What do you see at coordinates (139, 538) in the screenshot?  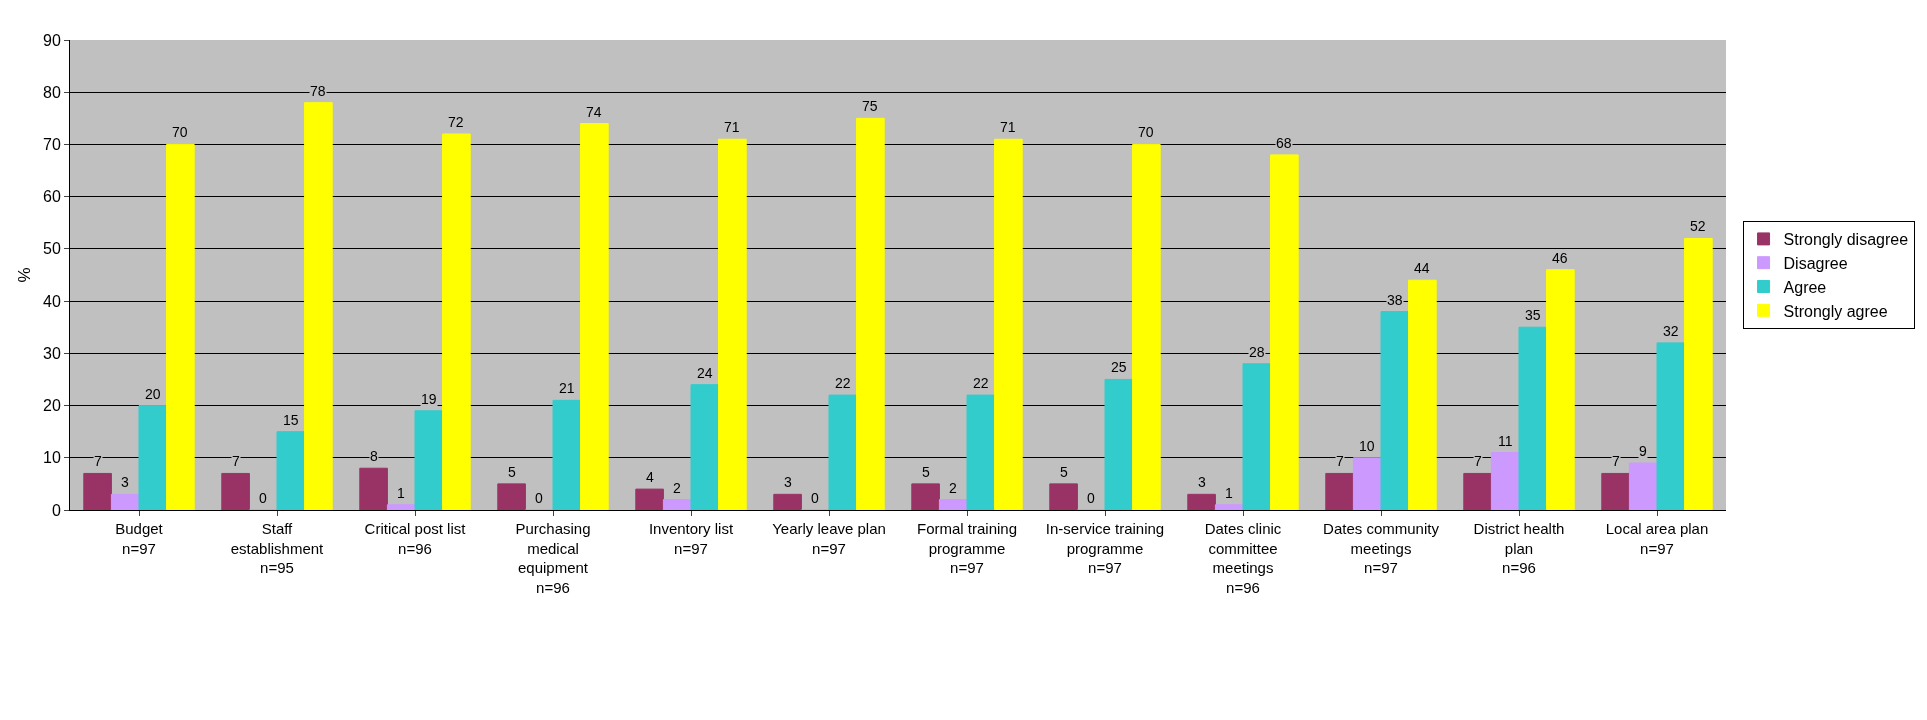 I see `x-tick-label: Budget n=97` at bounding box center [139, 538].